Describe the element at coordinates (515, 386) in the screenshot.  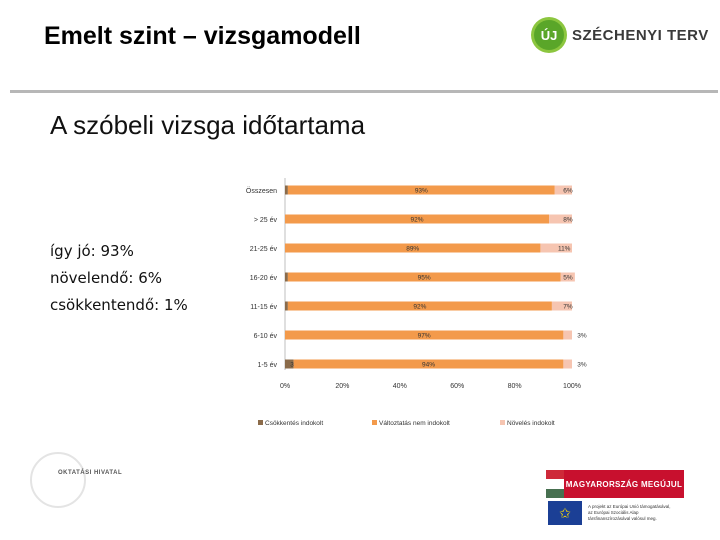
I see `x-tick-label: 80%` at that location.